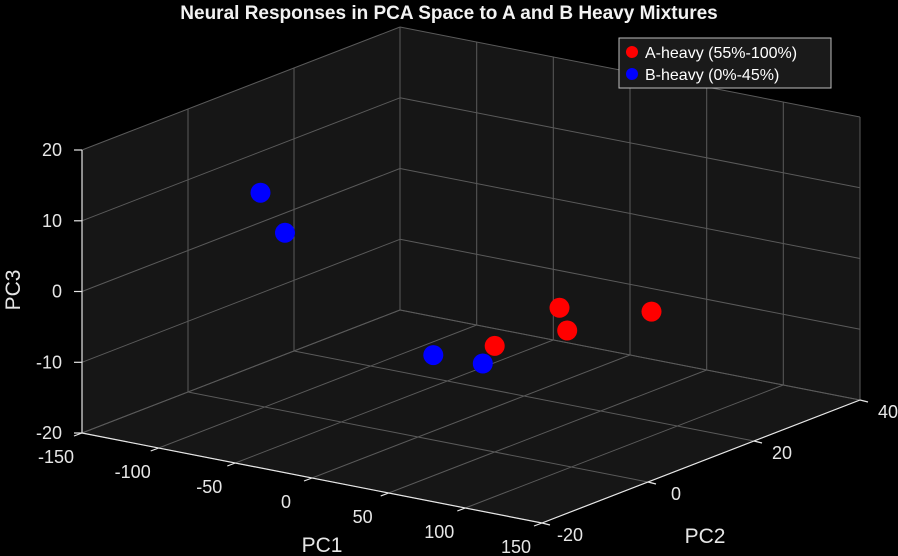 Image resolution: width=898 pixels, height=556 pixels. I want to click on y-tick-label: 20, so click(782, 453).